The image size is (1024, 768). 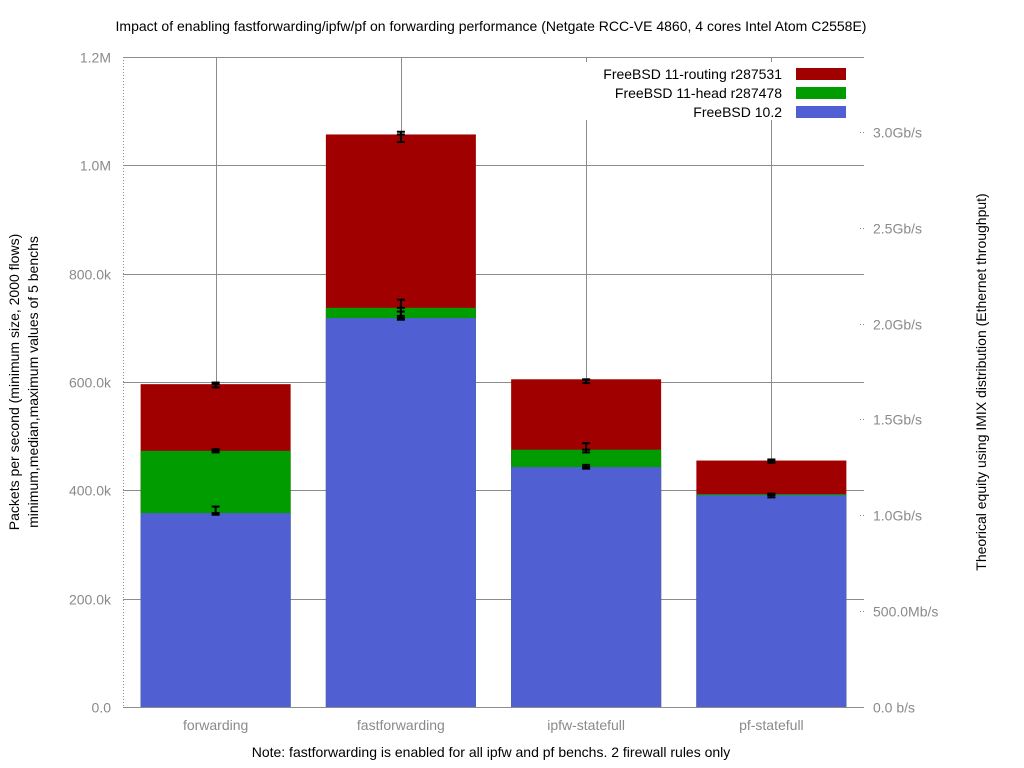 I want to click on y2-tick-label: 2.0Gb/s, so click(x=897, y=325).